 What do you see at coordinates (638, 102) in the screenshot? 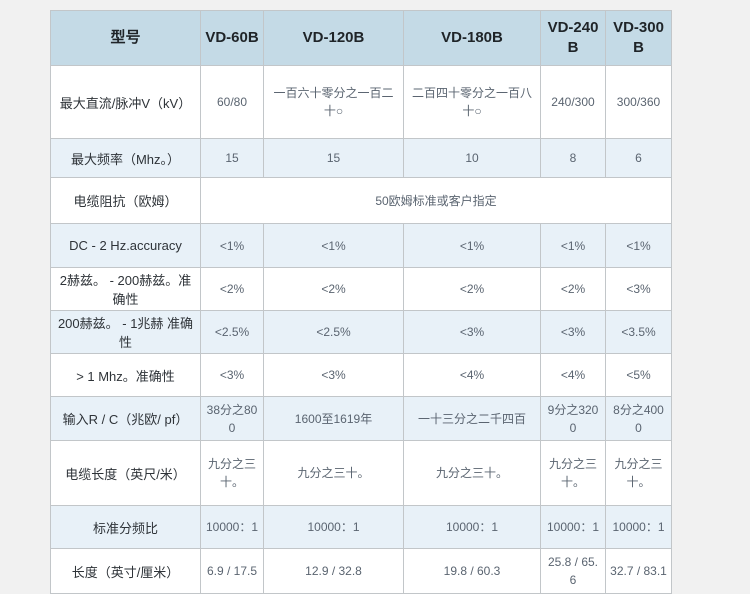
I see `spec-cell: 300/360` at bounding box center [638, 102].